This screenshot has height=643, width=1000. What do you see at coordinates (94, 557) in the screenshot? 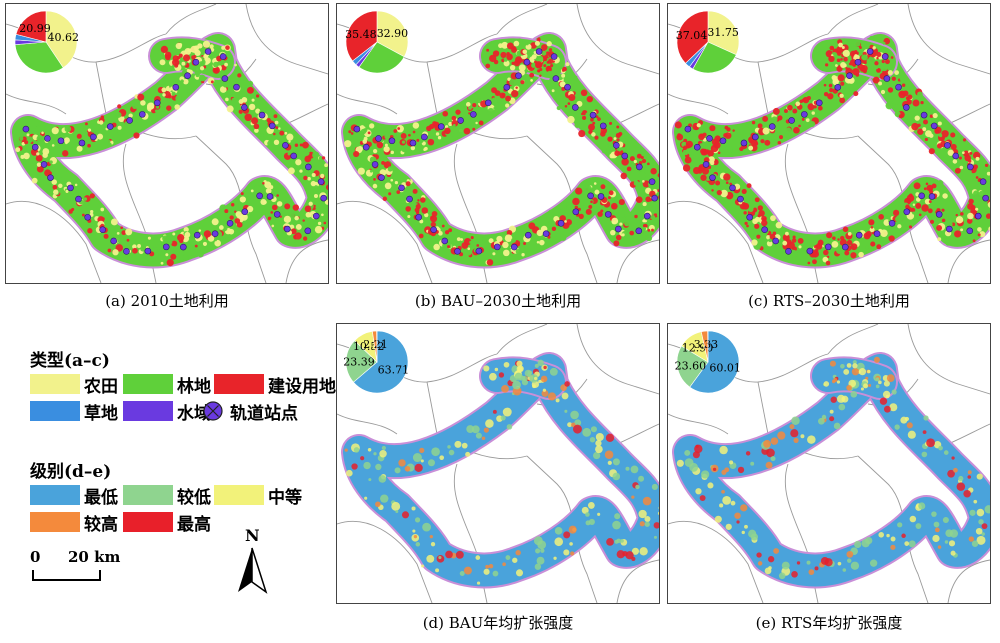
I see `scale-bar-end: 20 km` at bounding box center [94, 557].